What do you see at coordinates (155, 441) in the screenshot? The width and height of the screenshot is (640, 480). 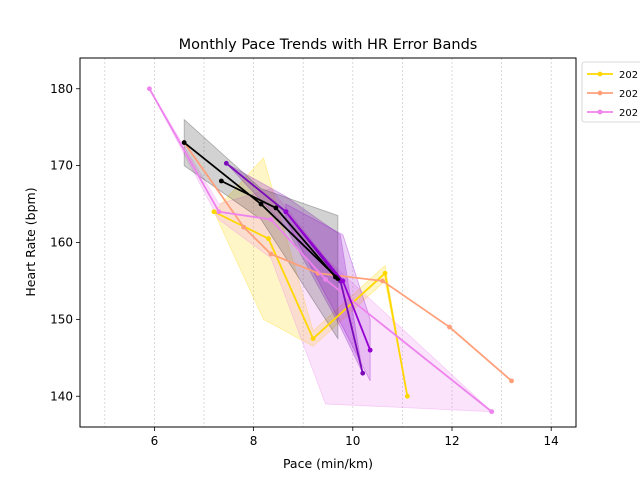 I see `x-tick-label: 6` at bounding box center [155, 441].